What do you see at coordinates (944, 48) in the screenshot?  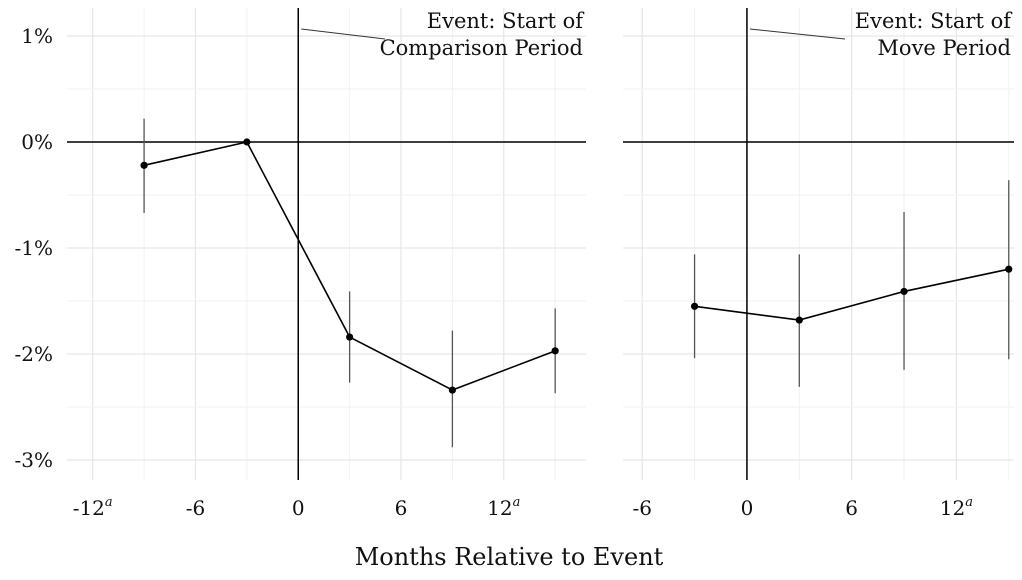 I see `event-annotation-line: Move Period` at bounding box center [944, 48].